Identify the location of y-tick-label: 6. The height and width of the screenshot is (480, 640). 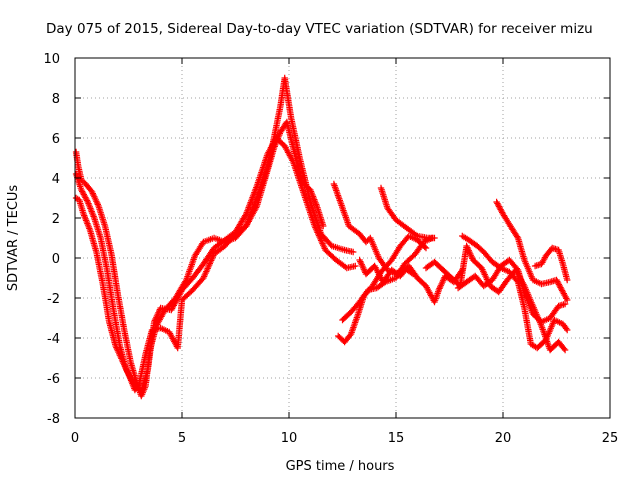
(56, 139).